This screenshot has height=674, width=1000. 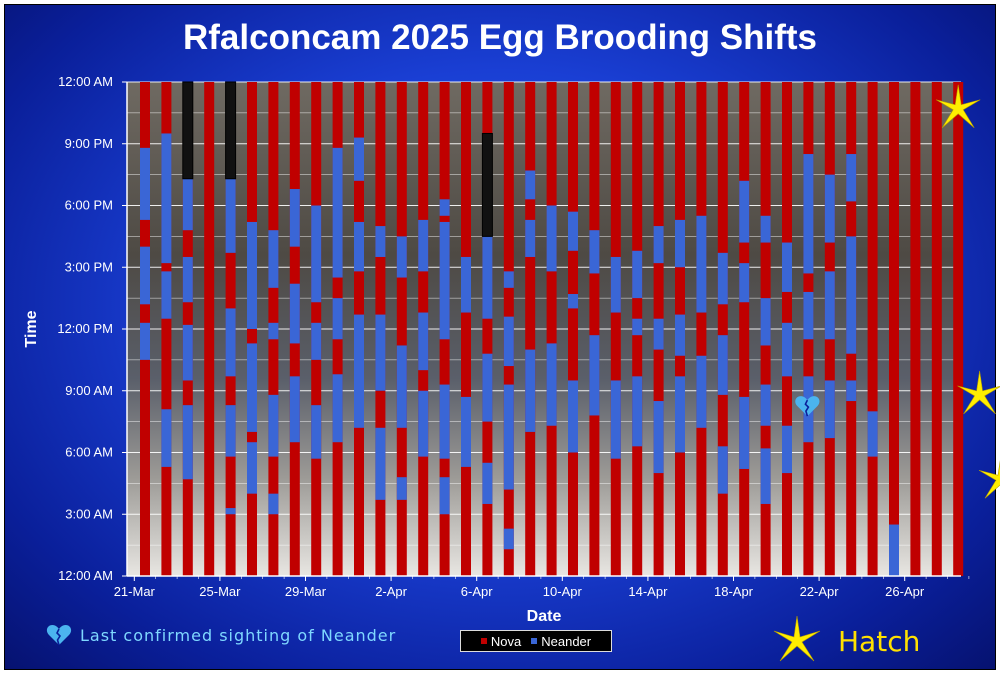 What do you see at coordinates (797, 638) in the screenshot?
I see `starburst-icon` at bounding box center [797, 638].